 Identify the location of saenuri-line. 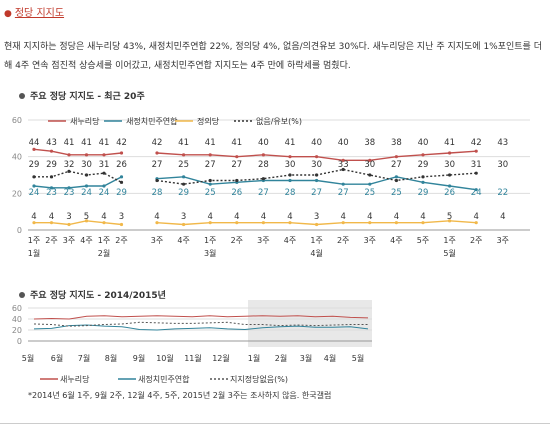
(77, 152).